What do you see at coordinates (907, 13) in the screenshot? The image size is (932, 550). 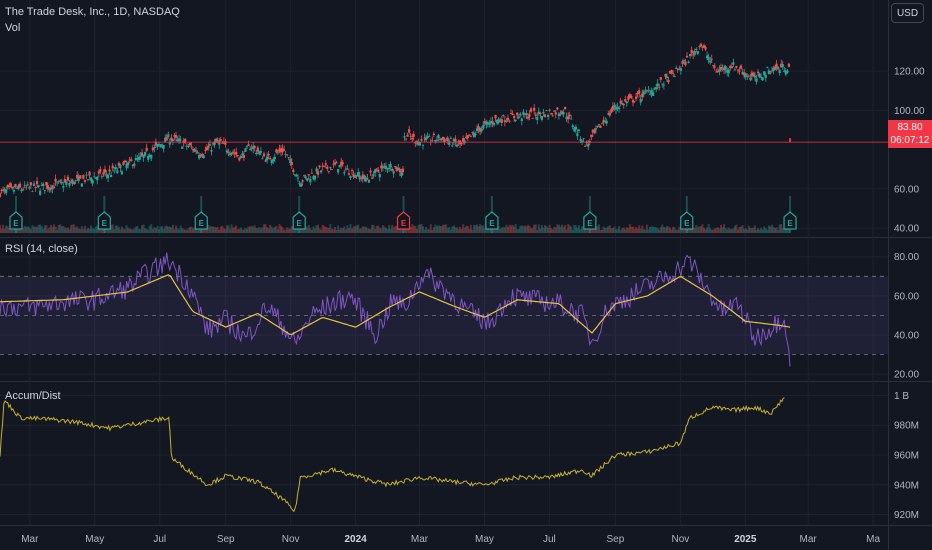 I see `currency-button: USD` at bounding box center [907, 13].